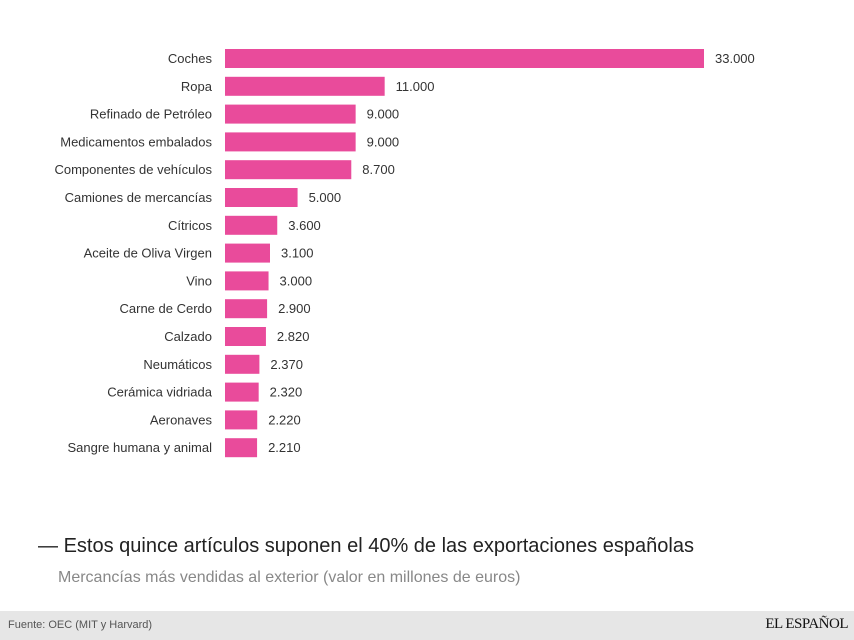 The width and height of the screenshot is (854, 640). Describe the element at coordinates (284, 447) in the screenshot. I see `value-label: 2.210` at that location.